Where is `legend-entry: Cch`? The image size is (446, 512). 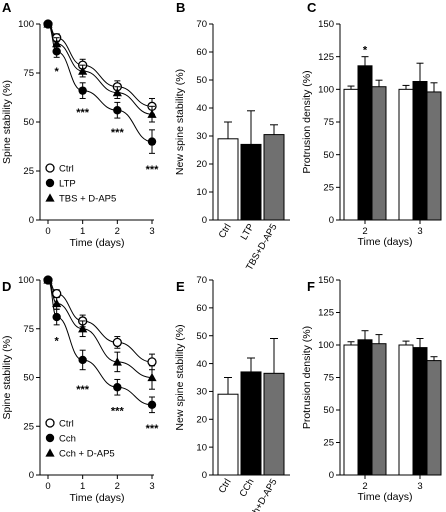 legend-entry: Cch is located at coordinates (67, 439).